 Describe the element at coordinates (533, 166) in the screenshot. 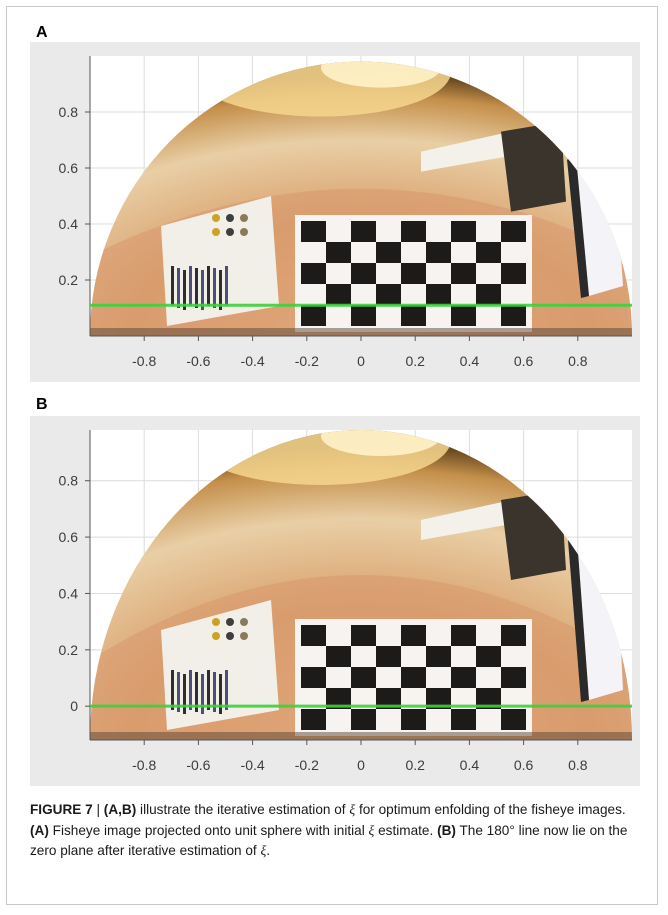

I see `monitor` at that location.